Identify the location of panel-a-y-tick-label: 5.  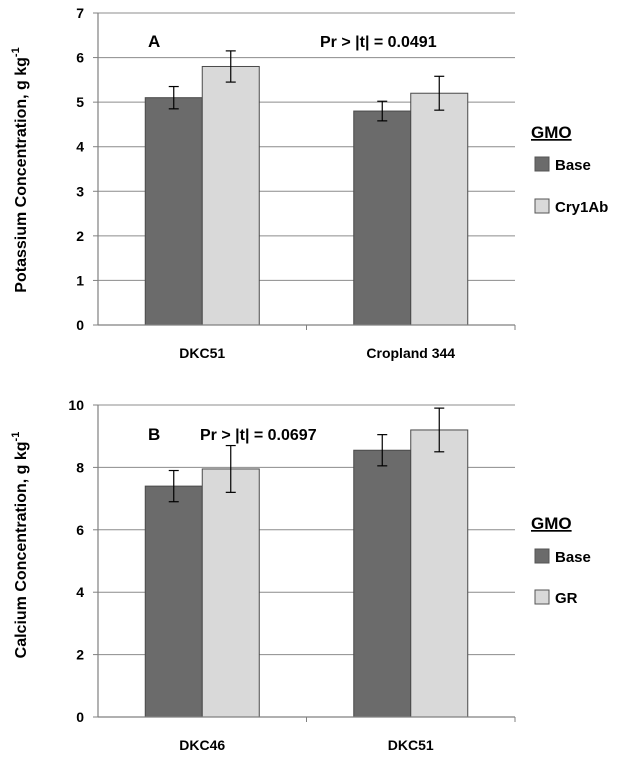
(80, 102).